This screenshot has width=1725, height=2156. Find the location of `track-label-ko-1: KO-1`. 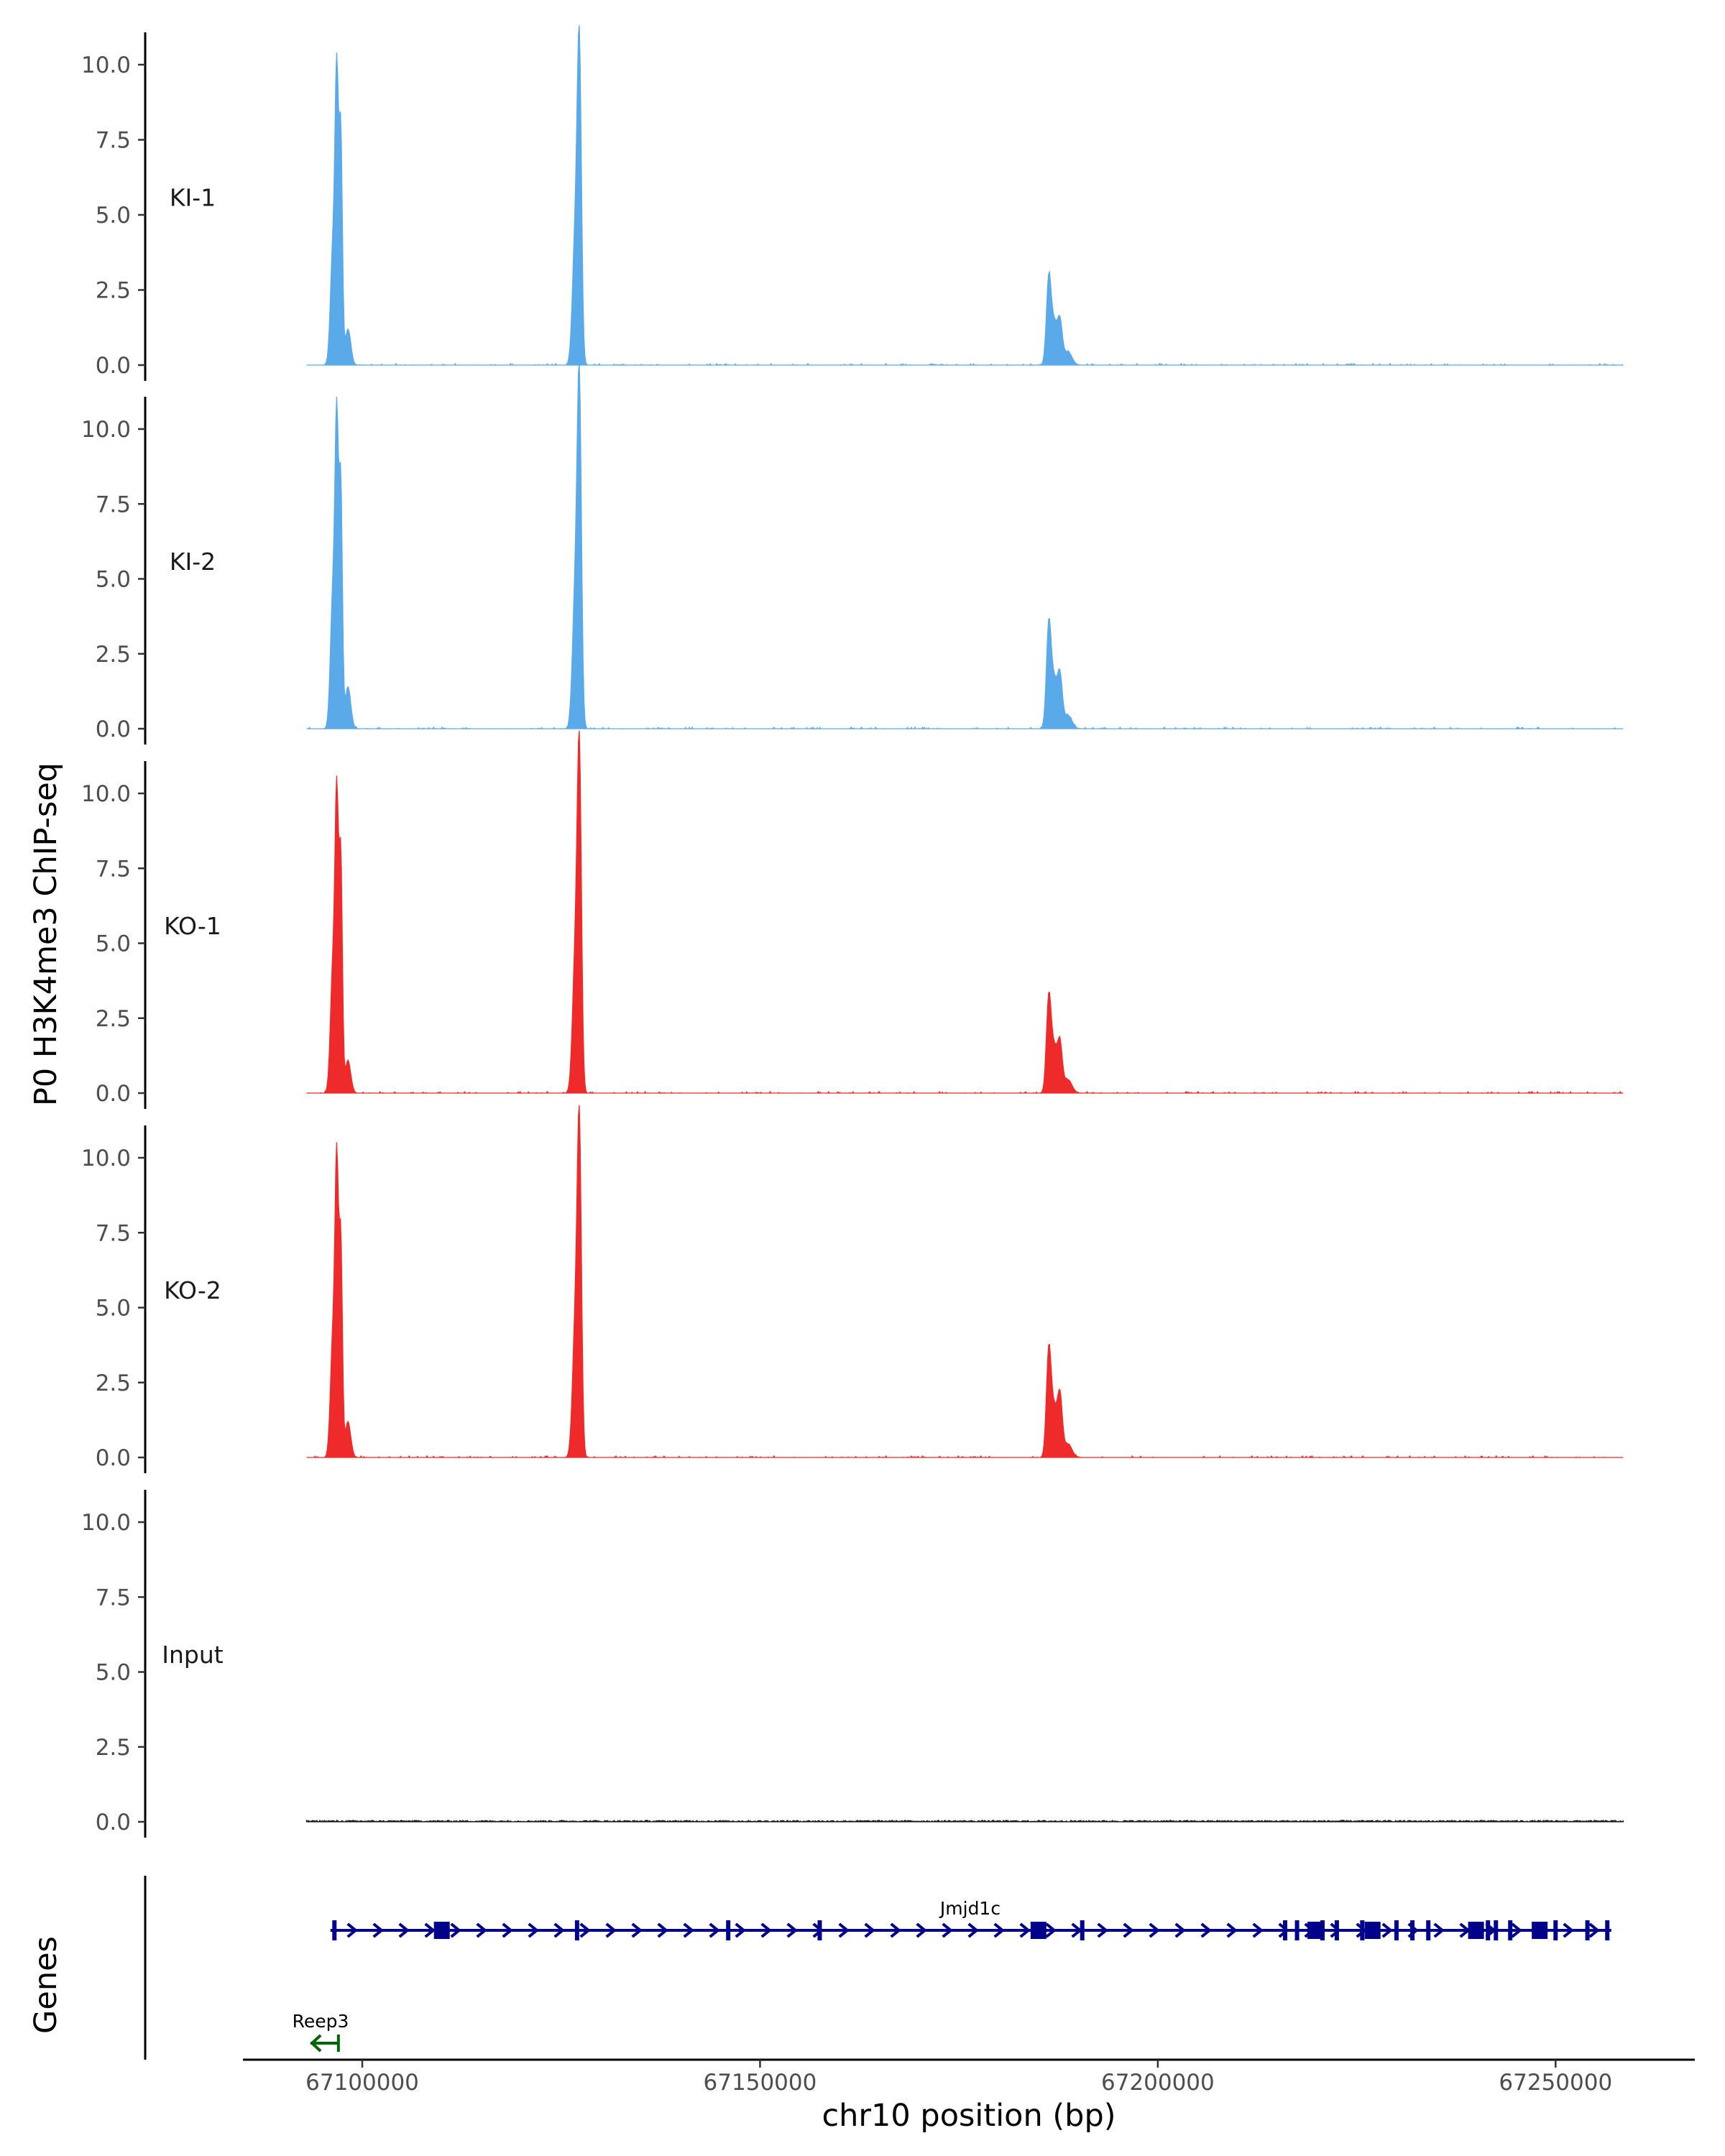

track-label-ko-1: KO-1 is located at coordinates (192, 926).